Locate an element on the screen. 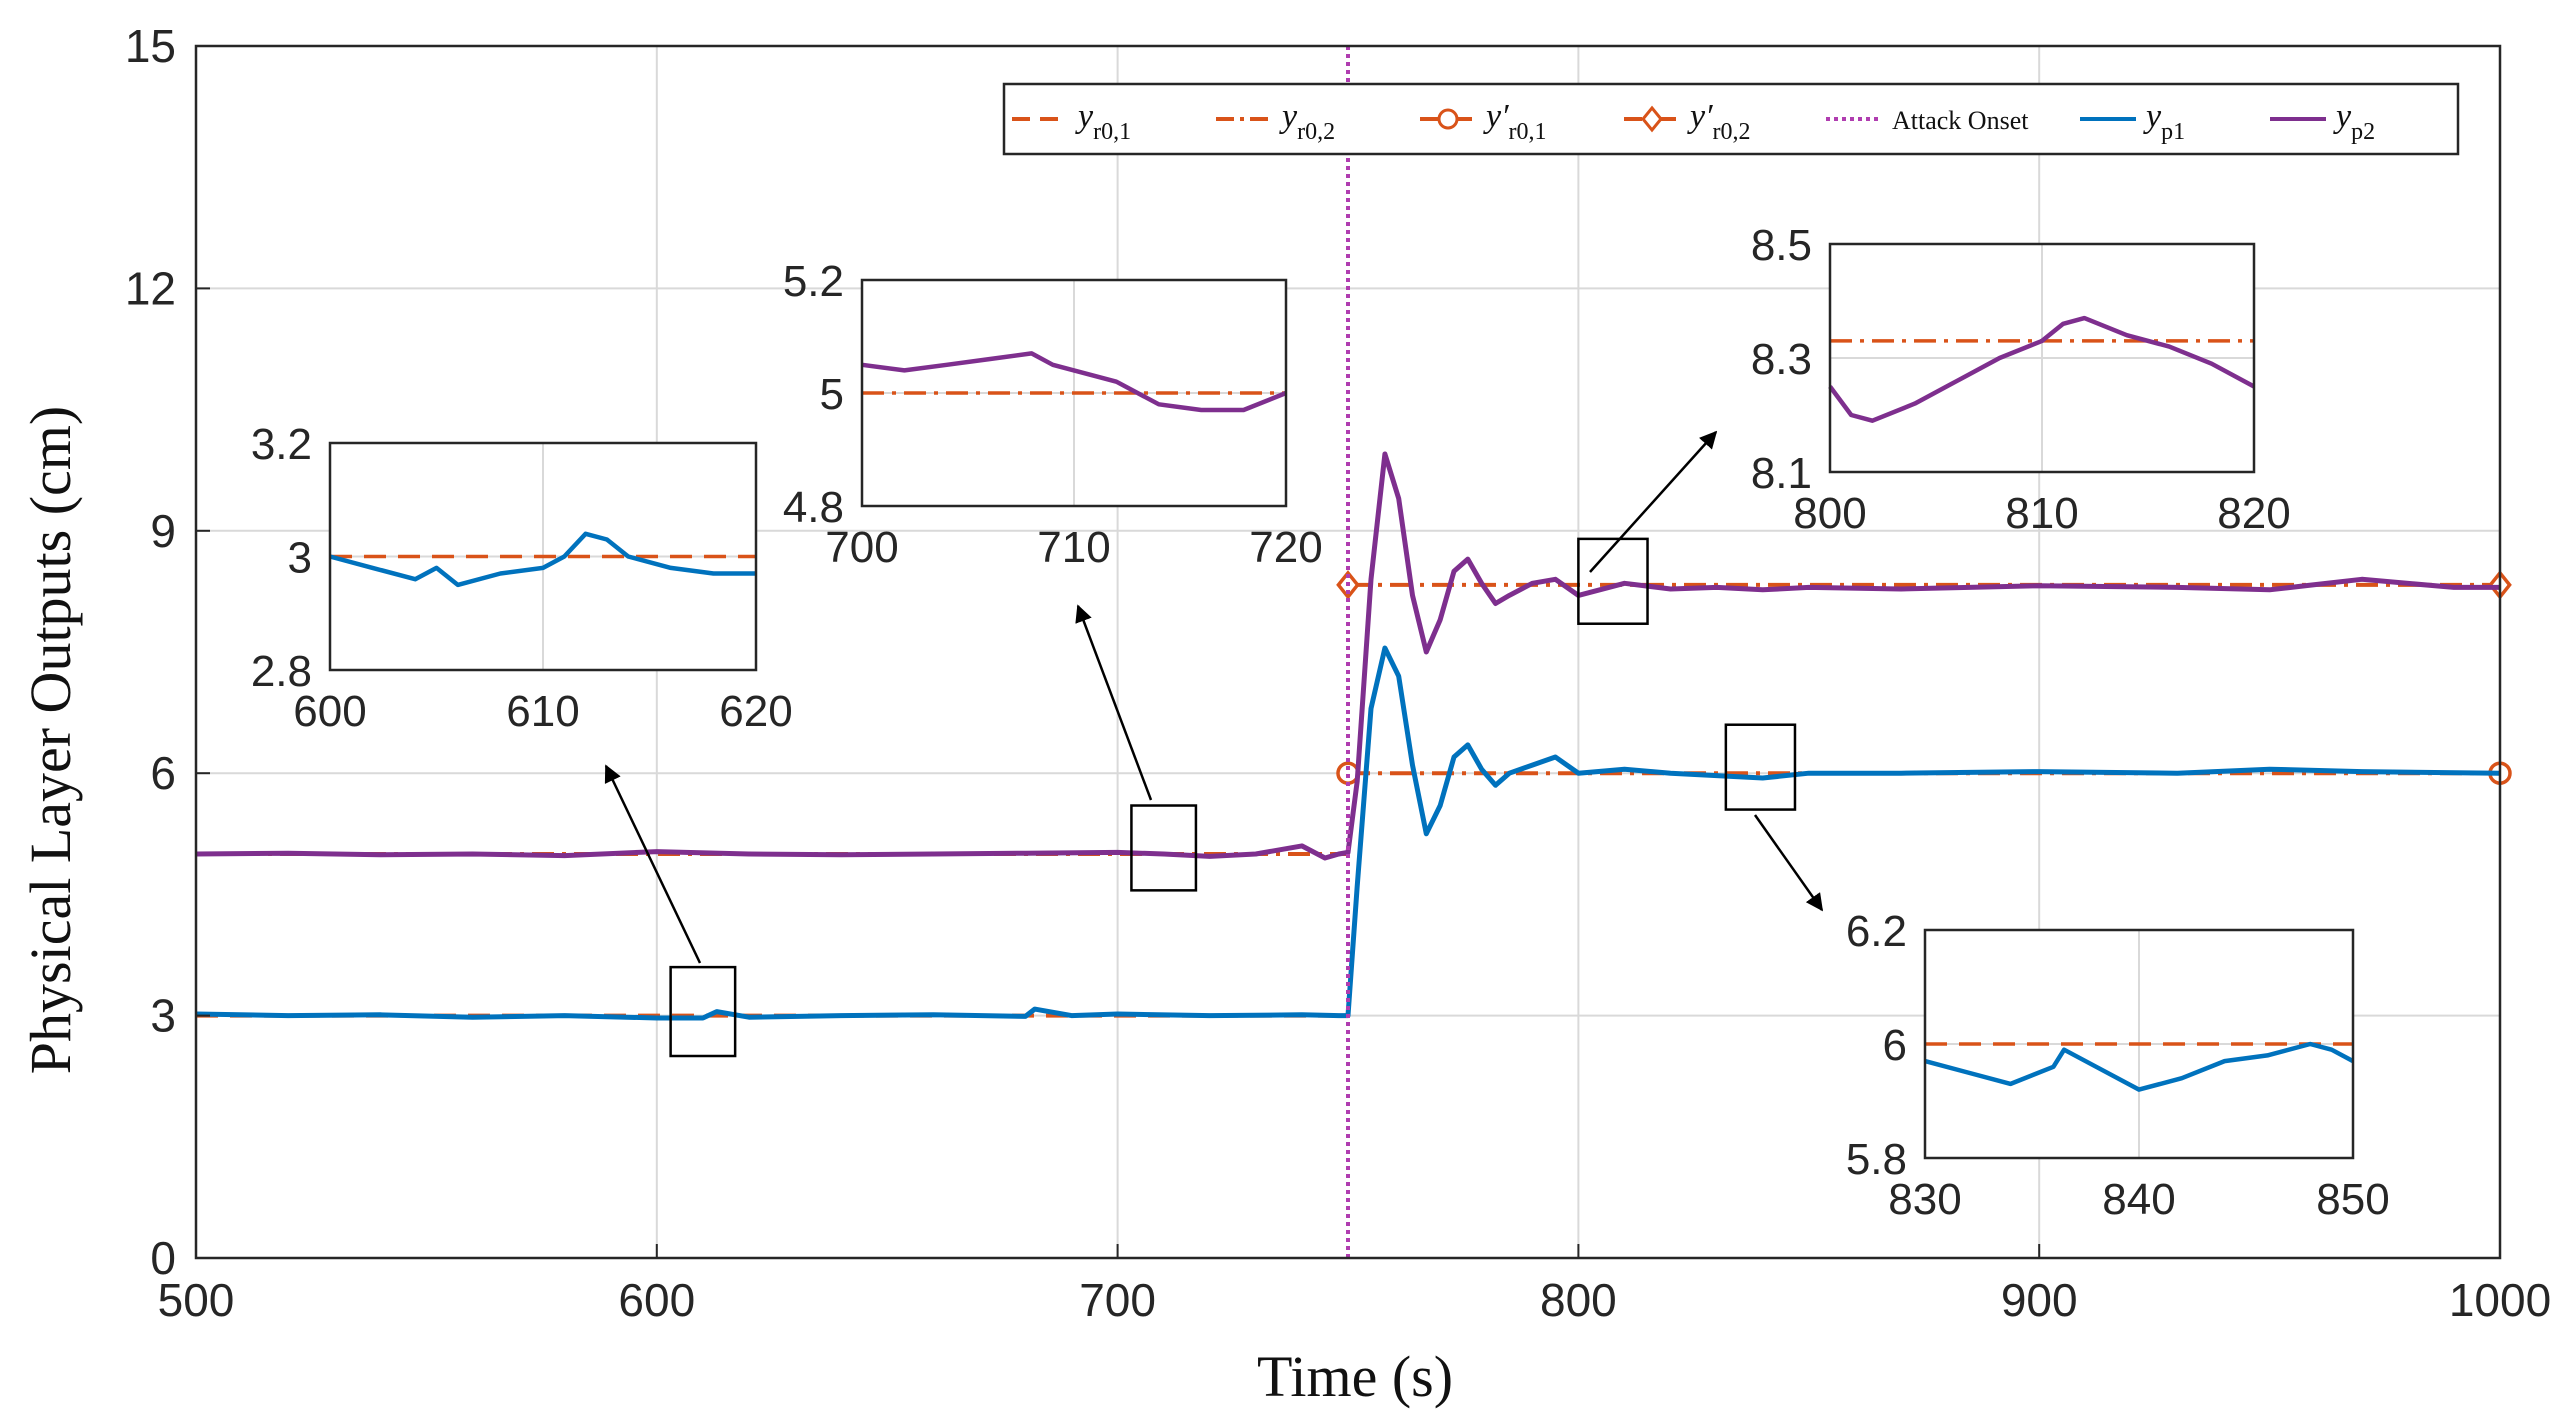  legend-item-5: yp1 is located at coordinates (2132, 121).